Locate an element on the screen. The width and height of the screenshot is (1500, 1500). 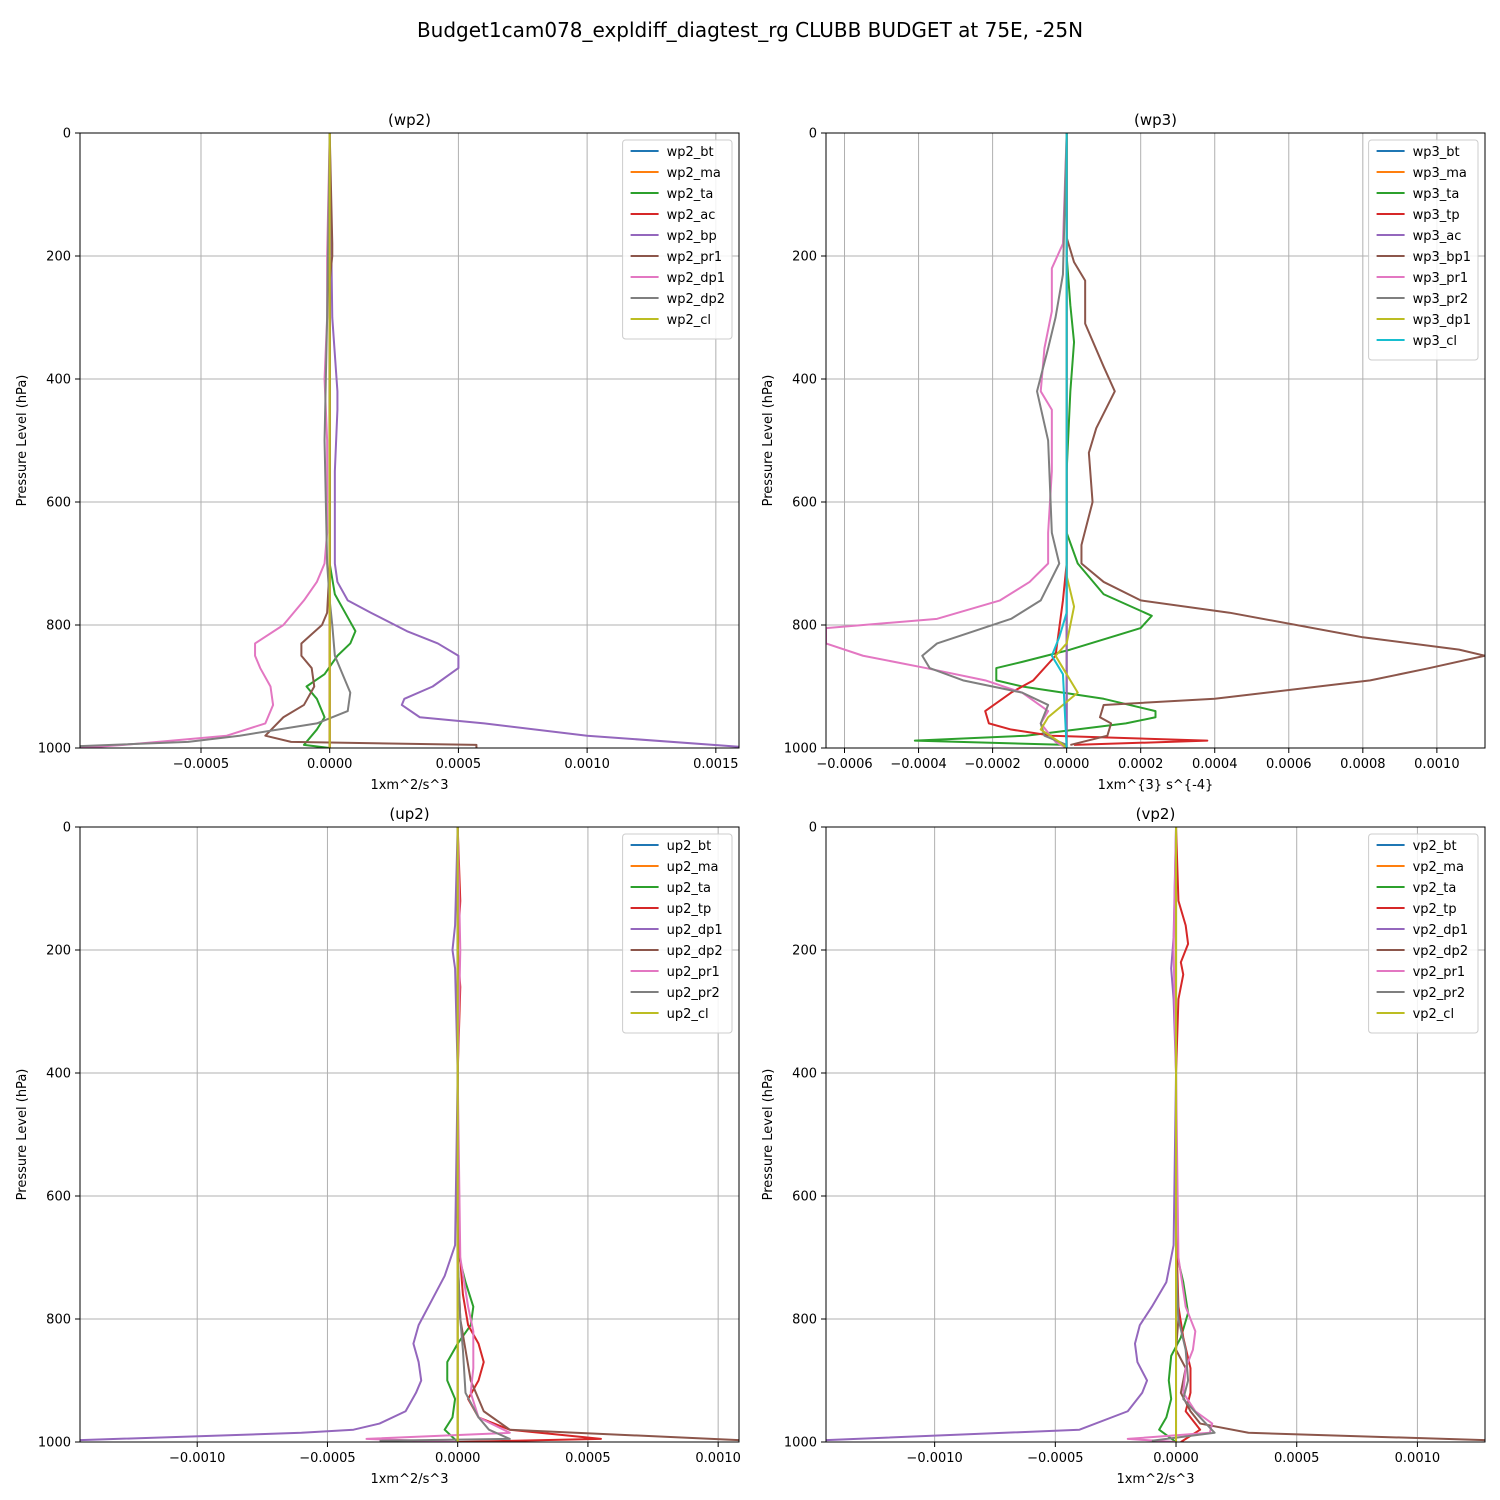
series-line-wp3_cl is located at coordinates (1059, 440).